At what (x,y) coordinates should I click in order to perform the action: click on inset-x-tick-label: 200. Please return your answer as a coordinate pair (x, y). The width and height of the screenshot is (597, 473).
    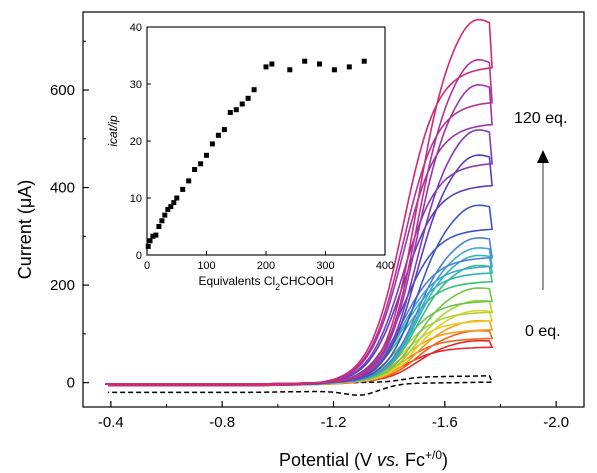
    Looking at the image, I should click on (266, 266).